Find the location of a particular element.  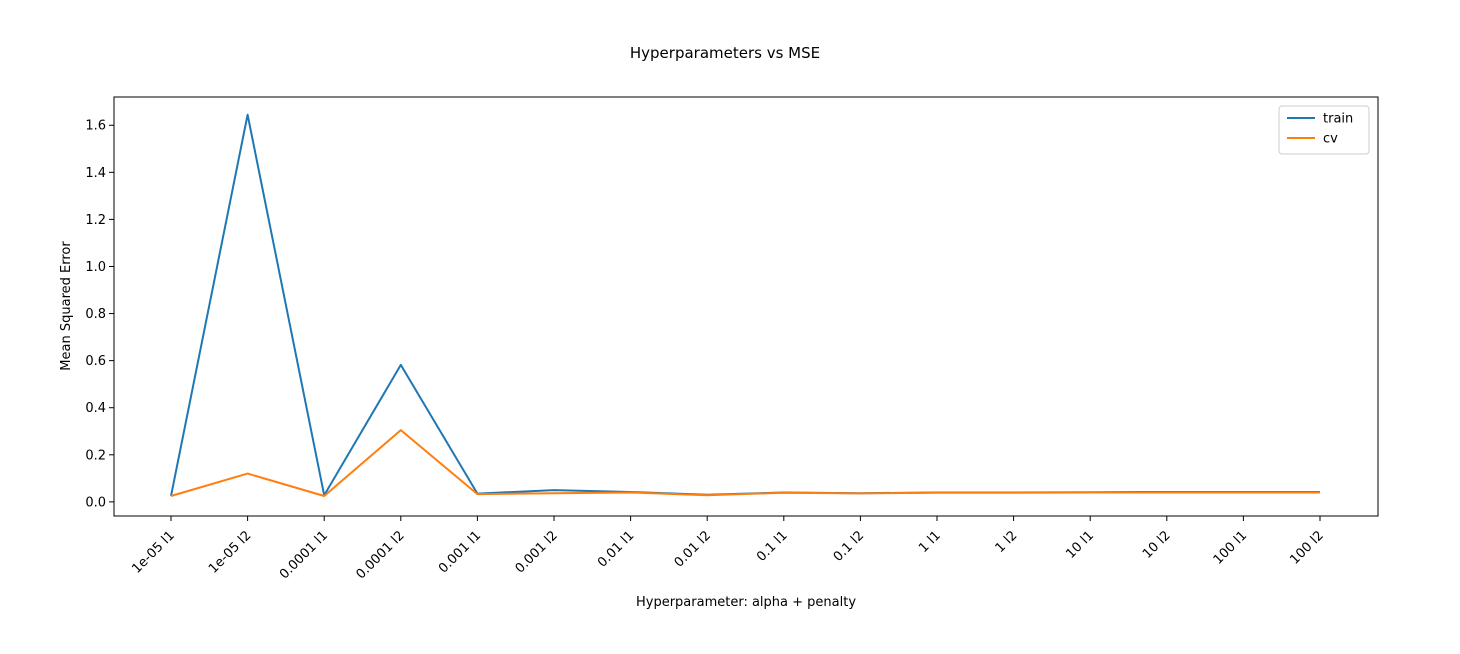

y-tick-label: 0.8 is located at coordinates (95, 314).